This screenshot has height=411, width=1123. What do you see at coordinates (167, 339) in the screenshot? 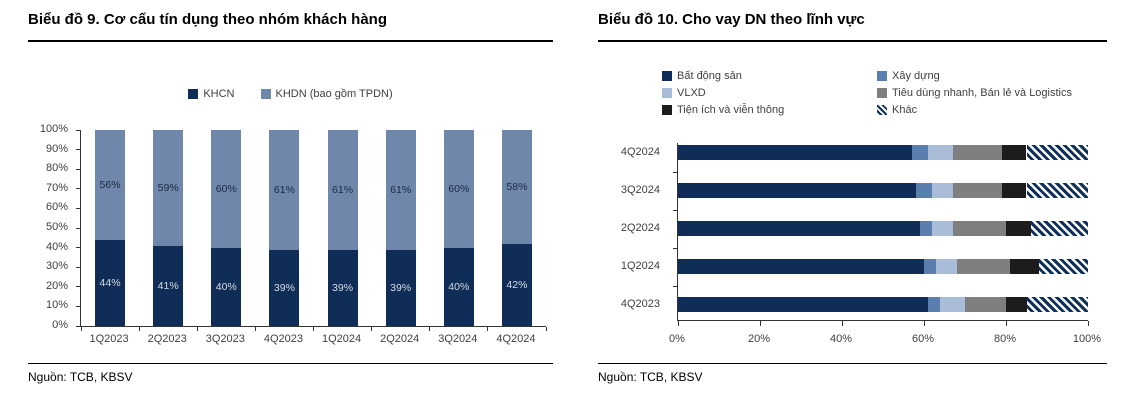
I see `x-tick-label: 2Q2023` at bounding box center [167, 339].